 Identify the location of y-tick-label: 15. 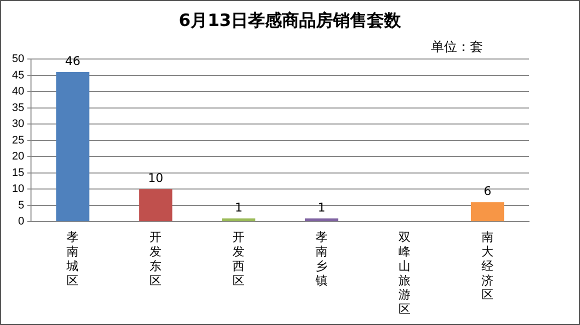
(18, 172).